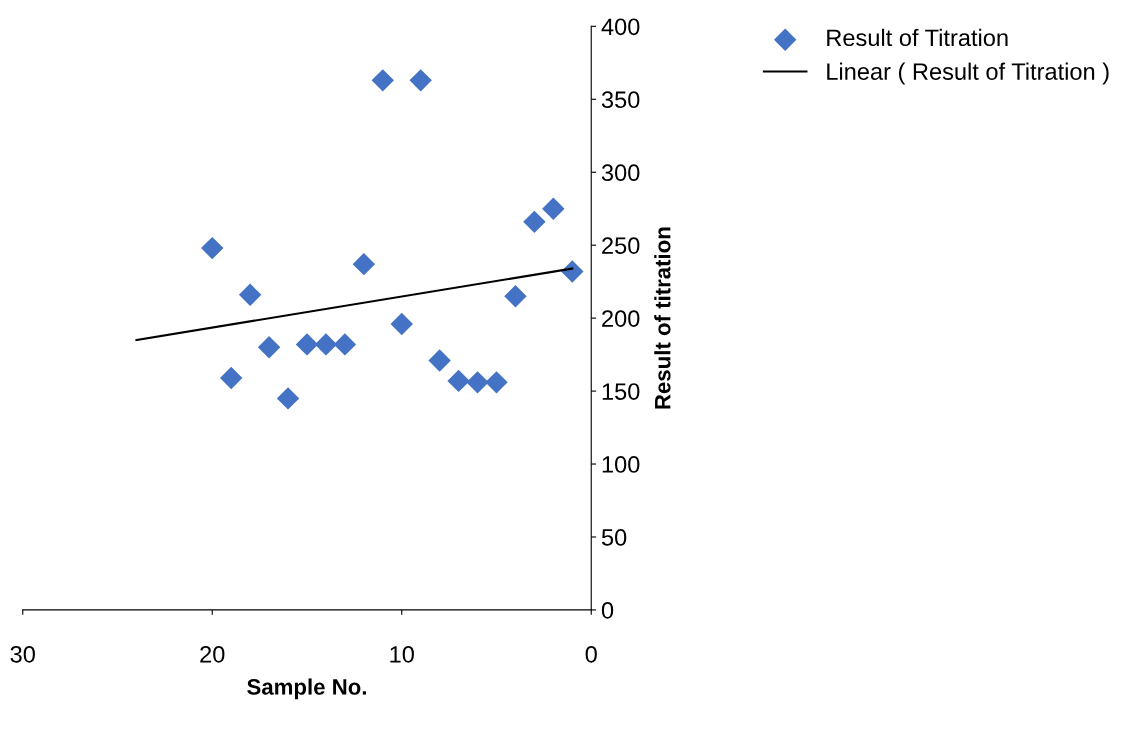  Describe the element at coordinates (621, 464) in the screenshot. I see `y-tick-label: 100` at that location.